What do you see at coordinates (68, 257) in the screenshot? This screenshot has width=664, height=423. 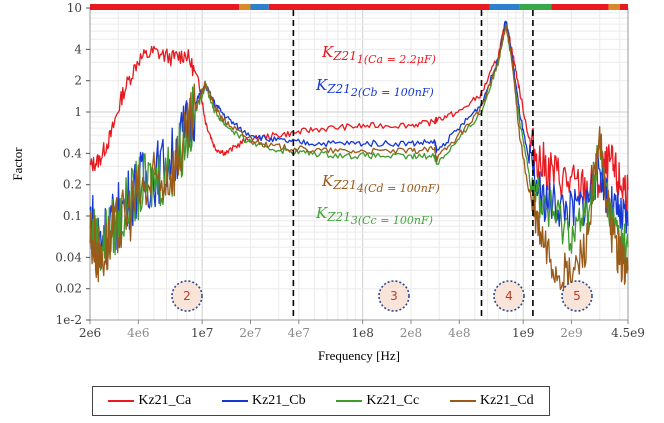 I see `y-tick-label: 0.04` at bounding box center [68, 257].